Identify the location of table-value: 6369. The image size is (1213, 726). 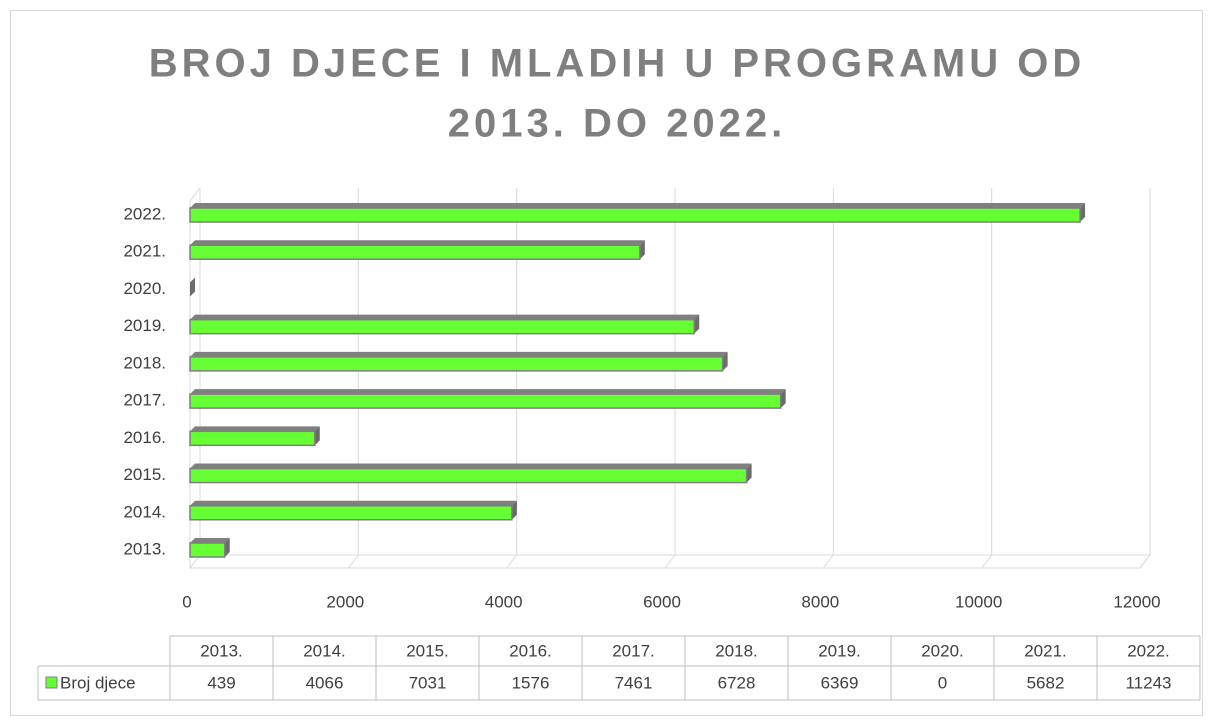
(840, 682).